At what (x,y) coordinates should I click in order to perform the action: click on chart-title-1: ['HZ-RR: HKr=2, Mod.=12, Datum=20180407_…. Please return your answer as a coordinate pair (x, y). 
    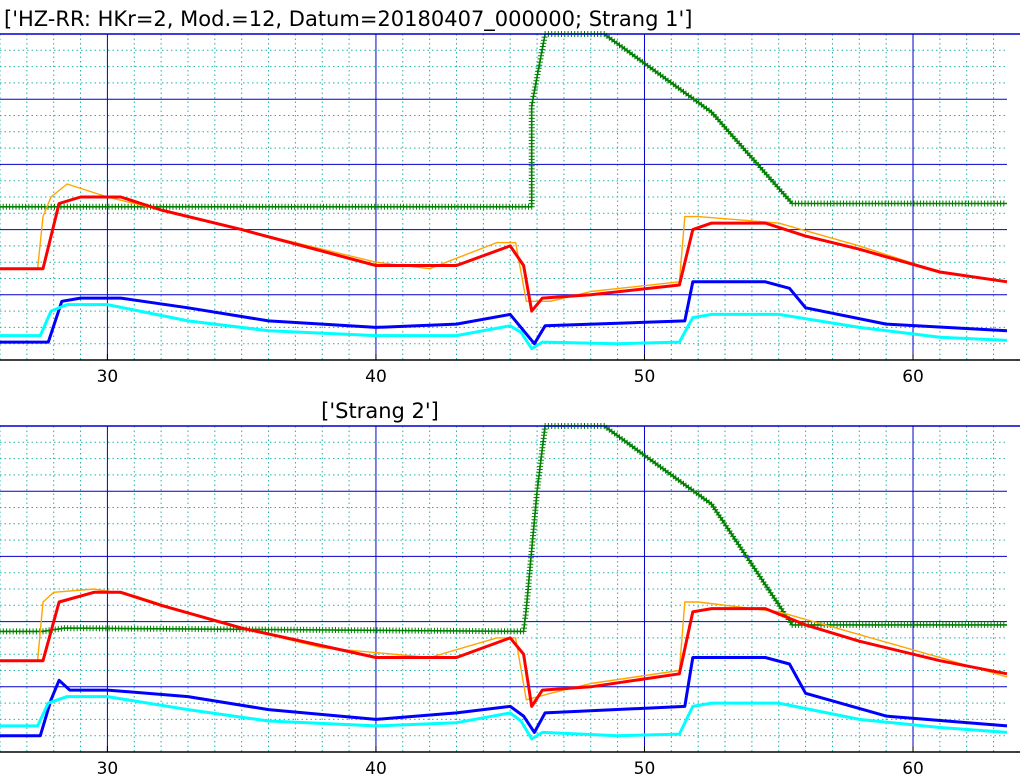
    Looking at the image, I should click on (348, 19).